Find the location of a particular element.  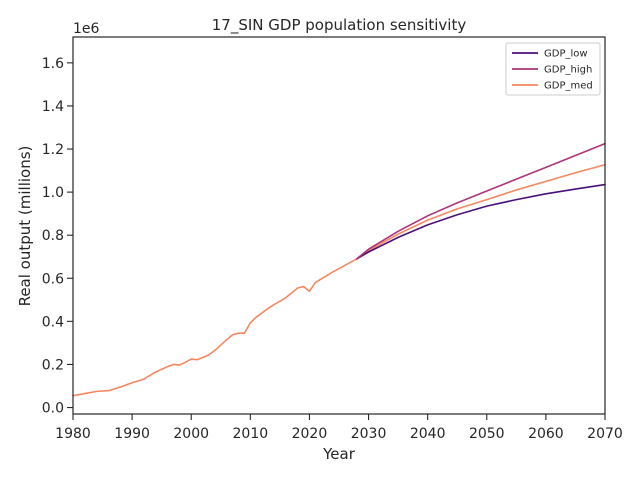

x-tick-label: 2060 is located at coordinates (546, 434).